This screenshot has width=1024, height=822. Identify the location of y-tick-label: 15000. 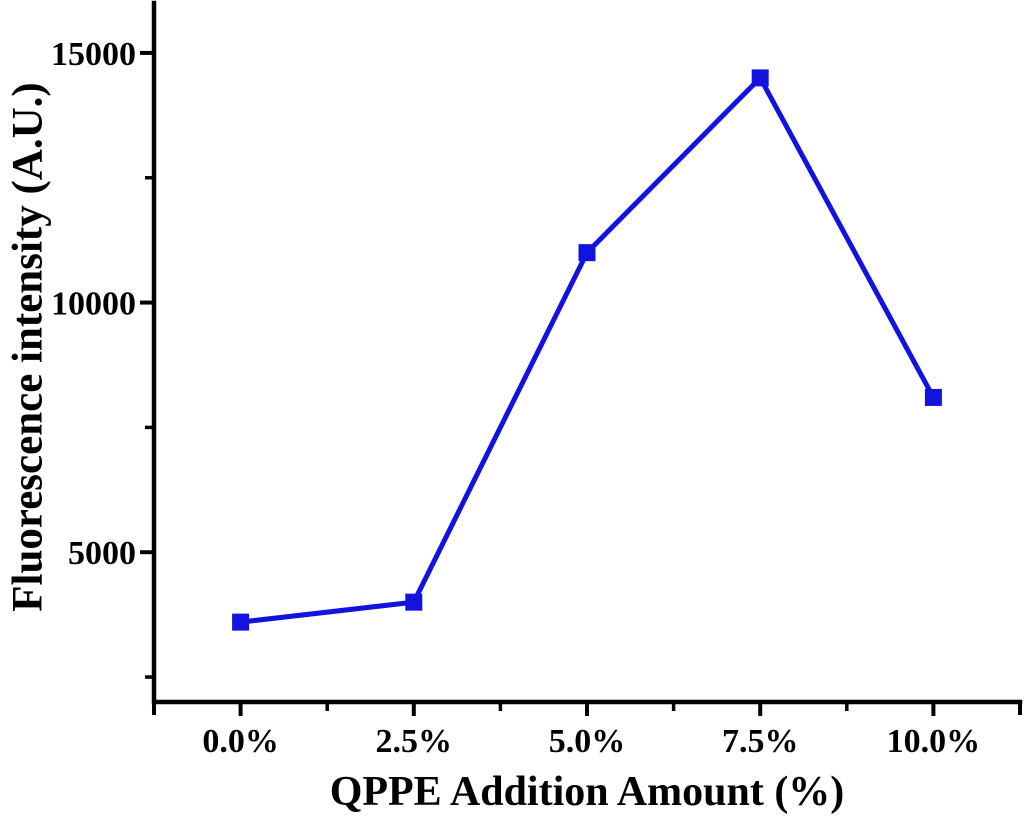
(93, 54).